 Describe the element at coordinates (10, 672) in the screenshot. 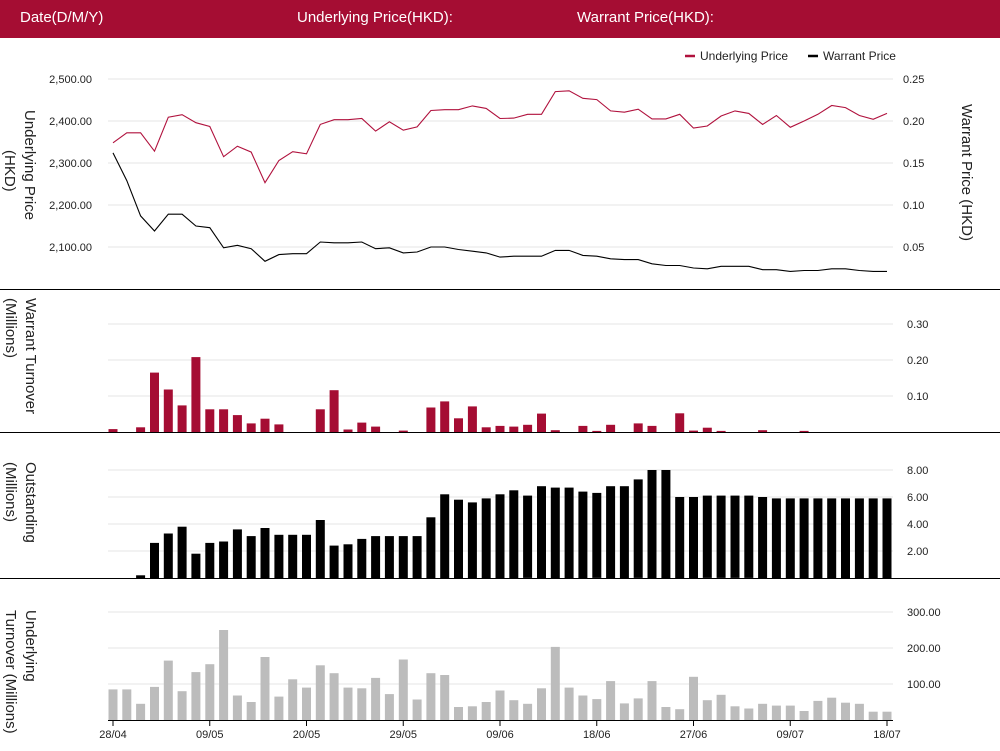

I see `bar-axis-title-line2: Turnover (Millions)` at that location.